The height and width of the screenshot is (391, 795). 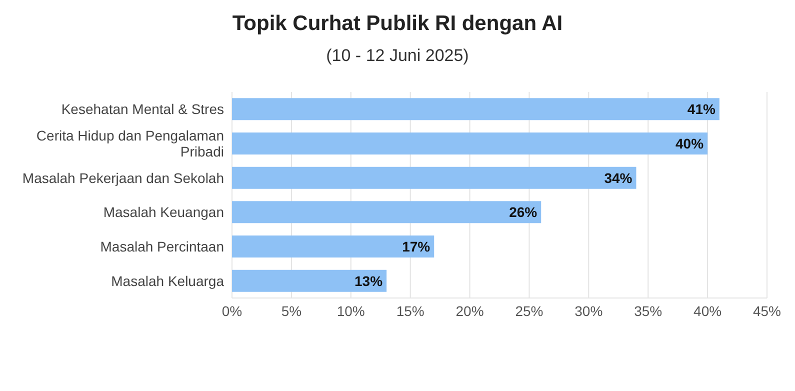 What do you see at coordinates (350, 310) in the screenshot?
I see `x-tick-label: 10%` at bounding box center [350, 310].